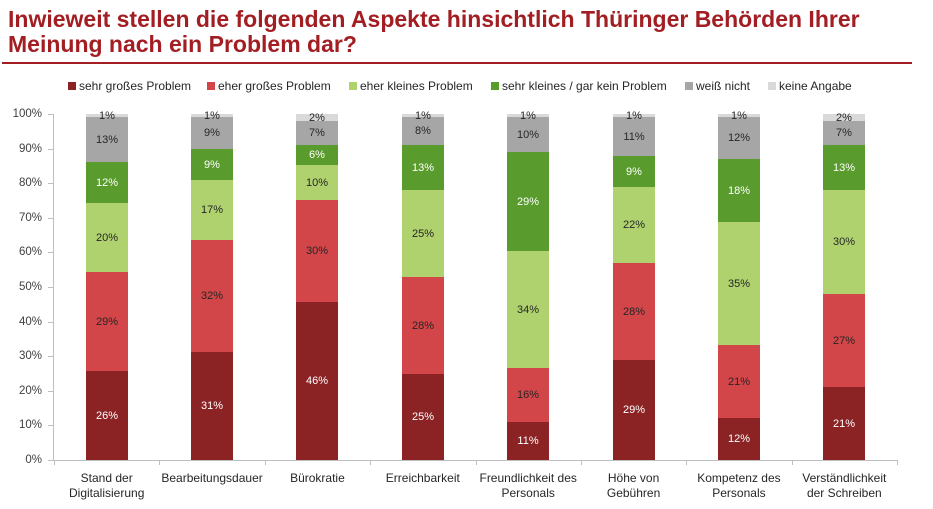 This screenshot has width=933, height=509. What do you see at coordinates (312, 133) in the screenshot?
I see `data-label-value: 7` at bounding box center [312, 133].